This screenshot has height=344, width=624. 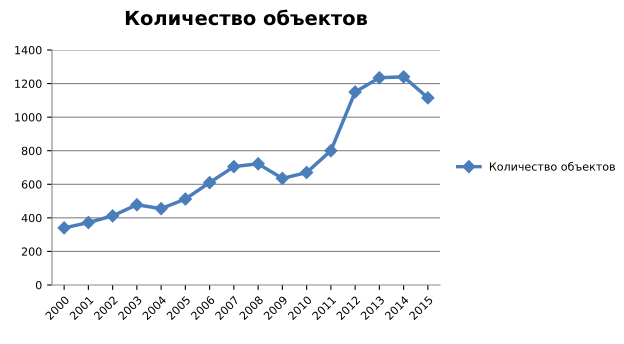 What do you see at coordinates (32, 184) in the screenshot?
I see `y-tick-label: 600` at bounding box center [32, 184].